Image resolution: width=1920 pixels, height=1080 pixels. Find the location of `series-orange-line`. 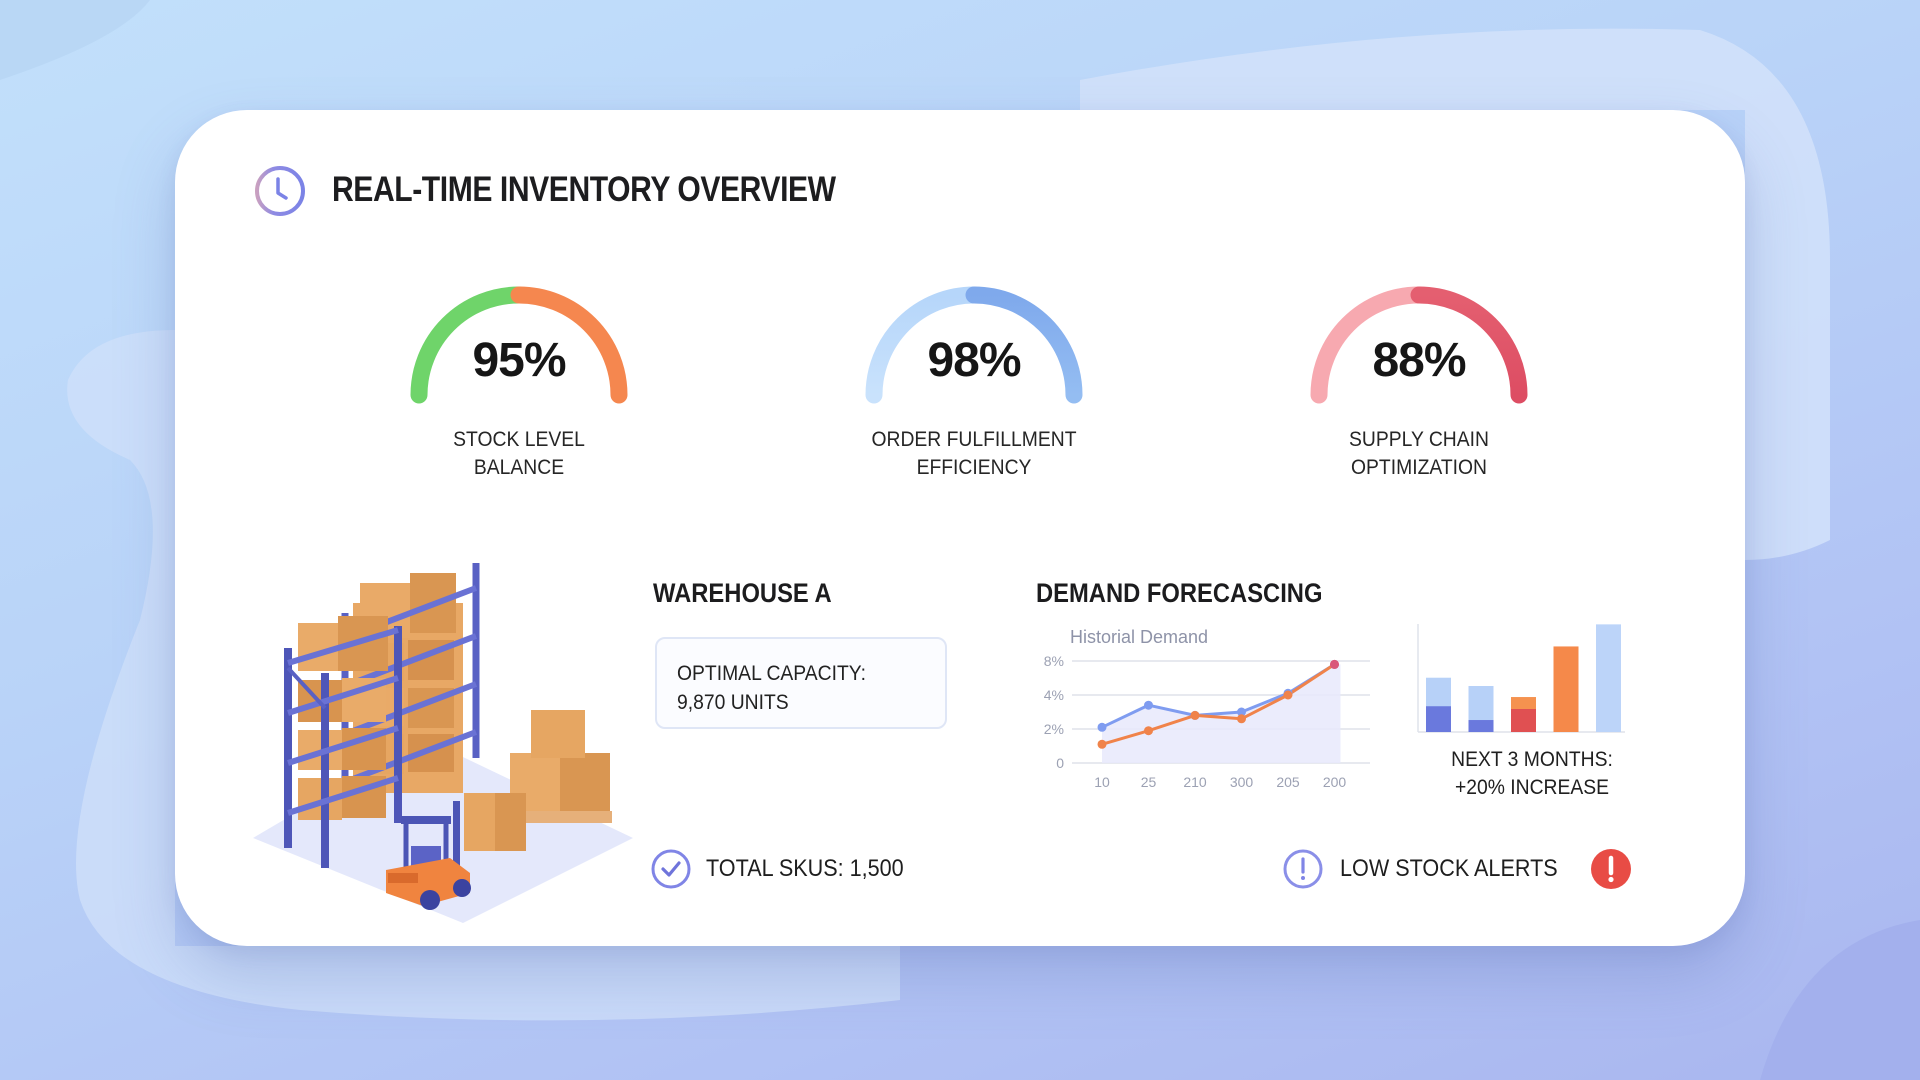

series-orange-line is located at coordinates (1218, 704).